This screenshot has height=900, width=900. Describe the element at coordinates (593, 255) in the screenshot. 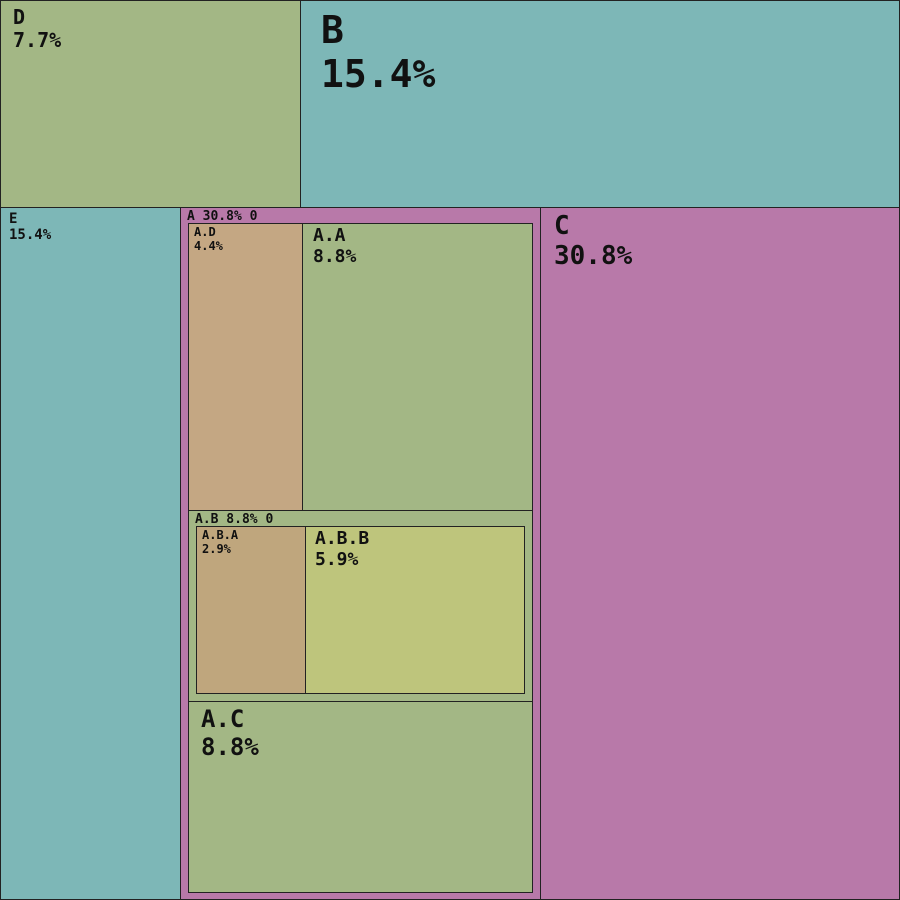

I see `treemap-value-c: 30.8%` at that location.